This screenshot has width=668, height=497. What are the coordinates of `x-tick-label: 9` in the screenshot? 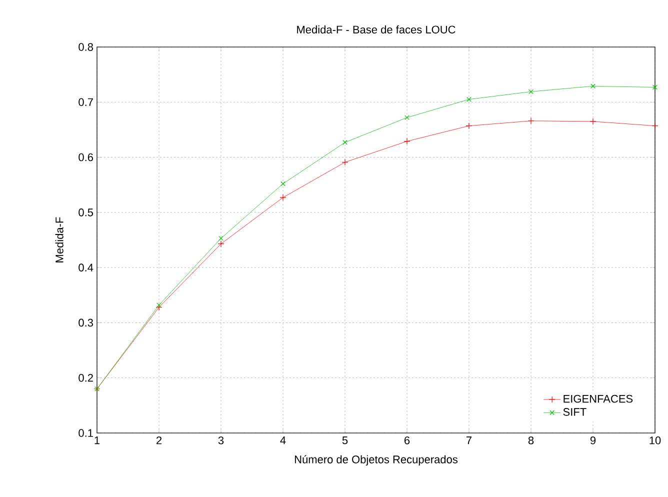 It's located at (593, 440).